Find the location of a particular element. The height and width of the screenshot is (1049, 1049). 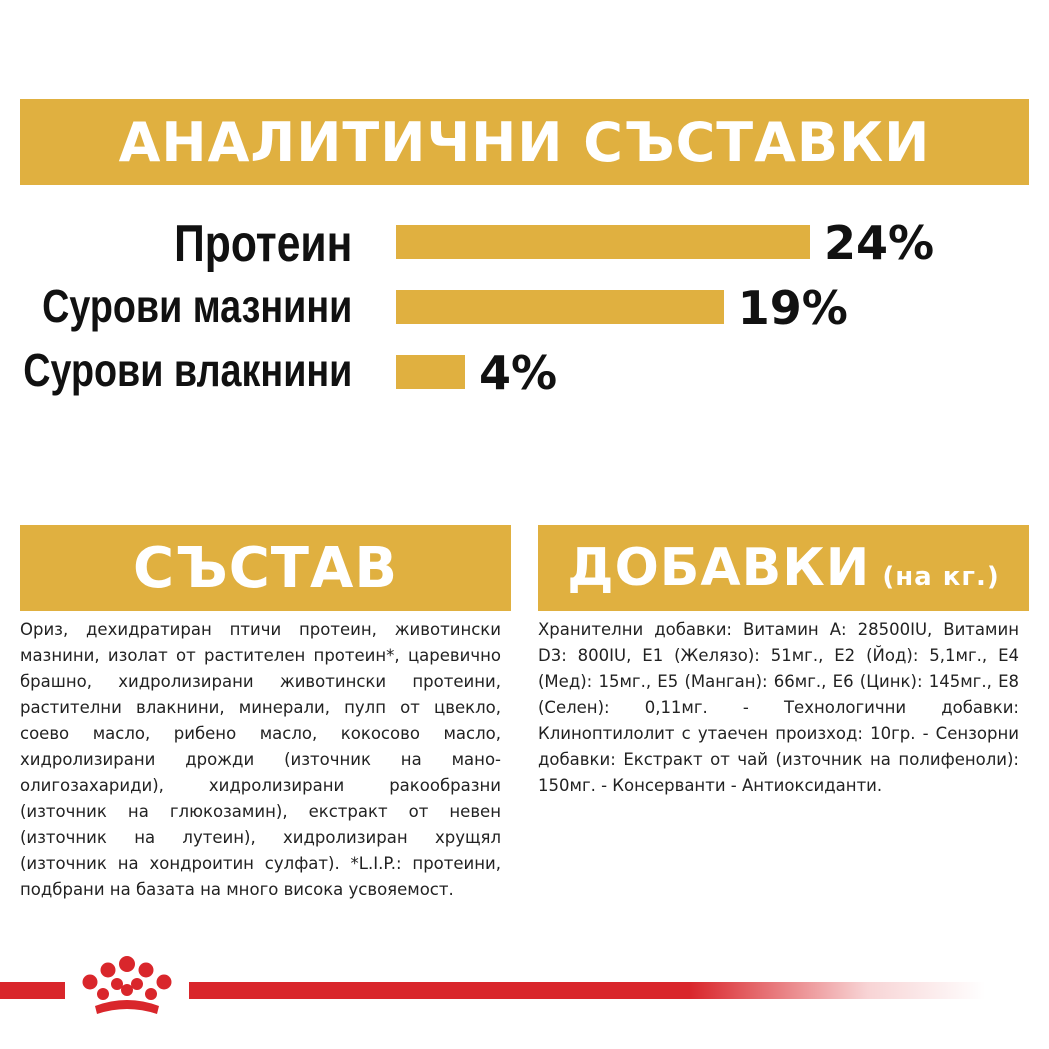

additives-unit: (на кг.) is located at coordinates (941, 577).